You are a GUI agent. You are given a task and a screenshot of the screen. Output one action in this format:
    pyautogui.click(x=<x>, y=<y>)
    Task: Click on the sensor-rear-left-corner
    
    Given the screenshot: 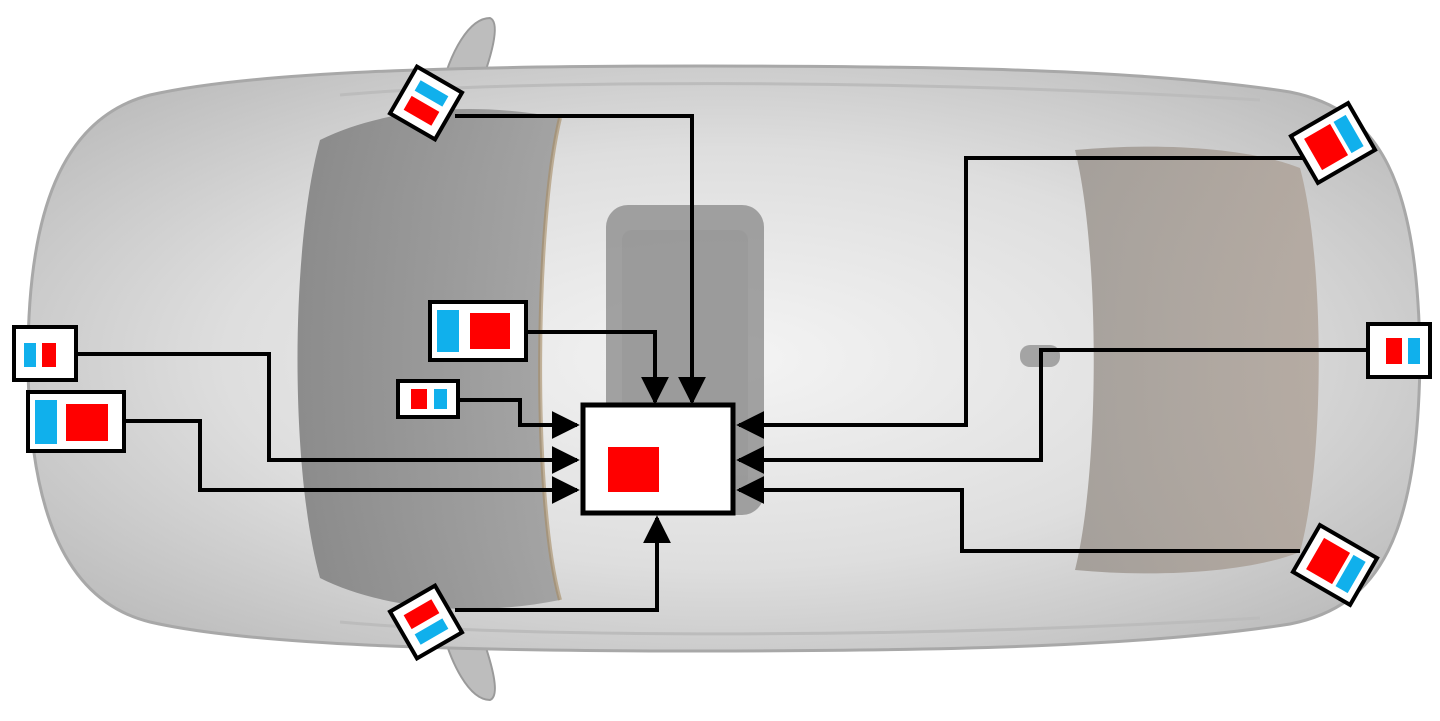 What is the action you would take?
    pyautogui.click(x=1333, y=143)
    